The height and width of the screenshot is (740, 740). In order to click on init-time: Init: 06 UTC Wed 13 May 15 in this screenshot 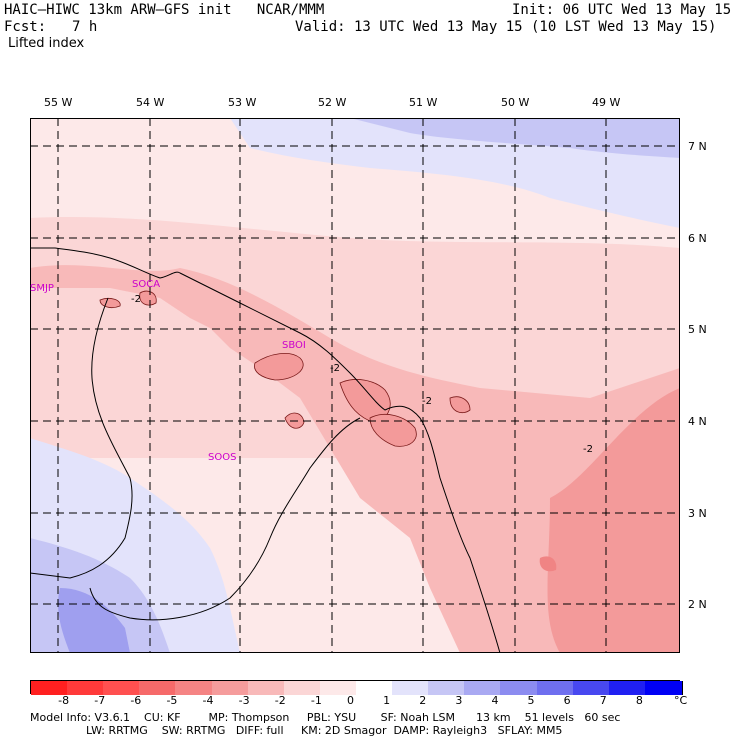, I will do `click(622, 10)`.